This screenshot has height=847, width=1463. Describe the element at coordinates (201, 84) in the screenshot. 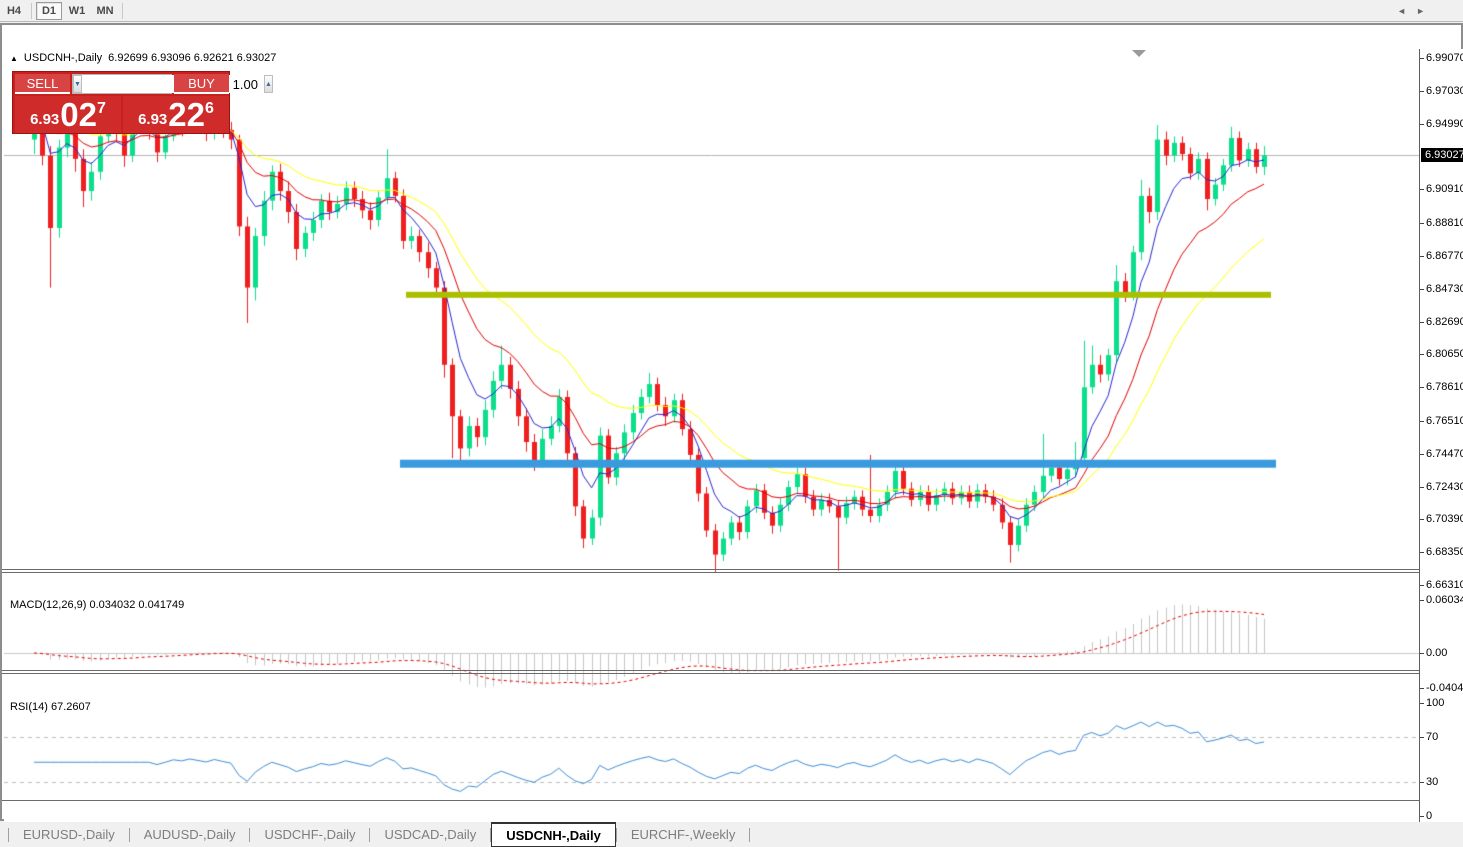

I see `buy-button: BUY` at that location.